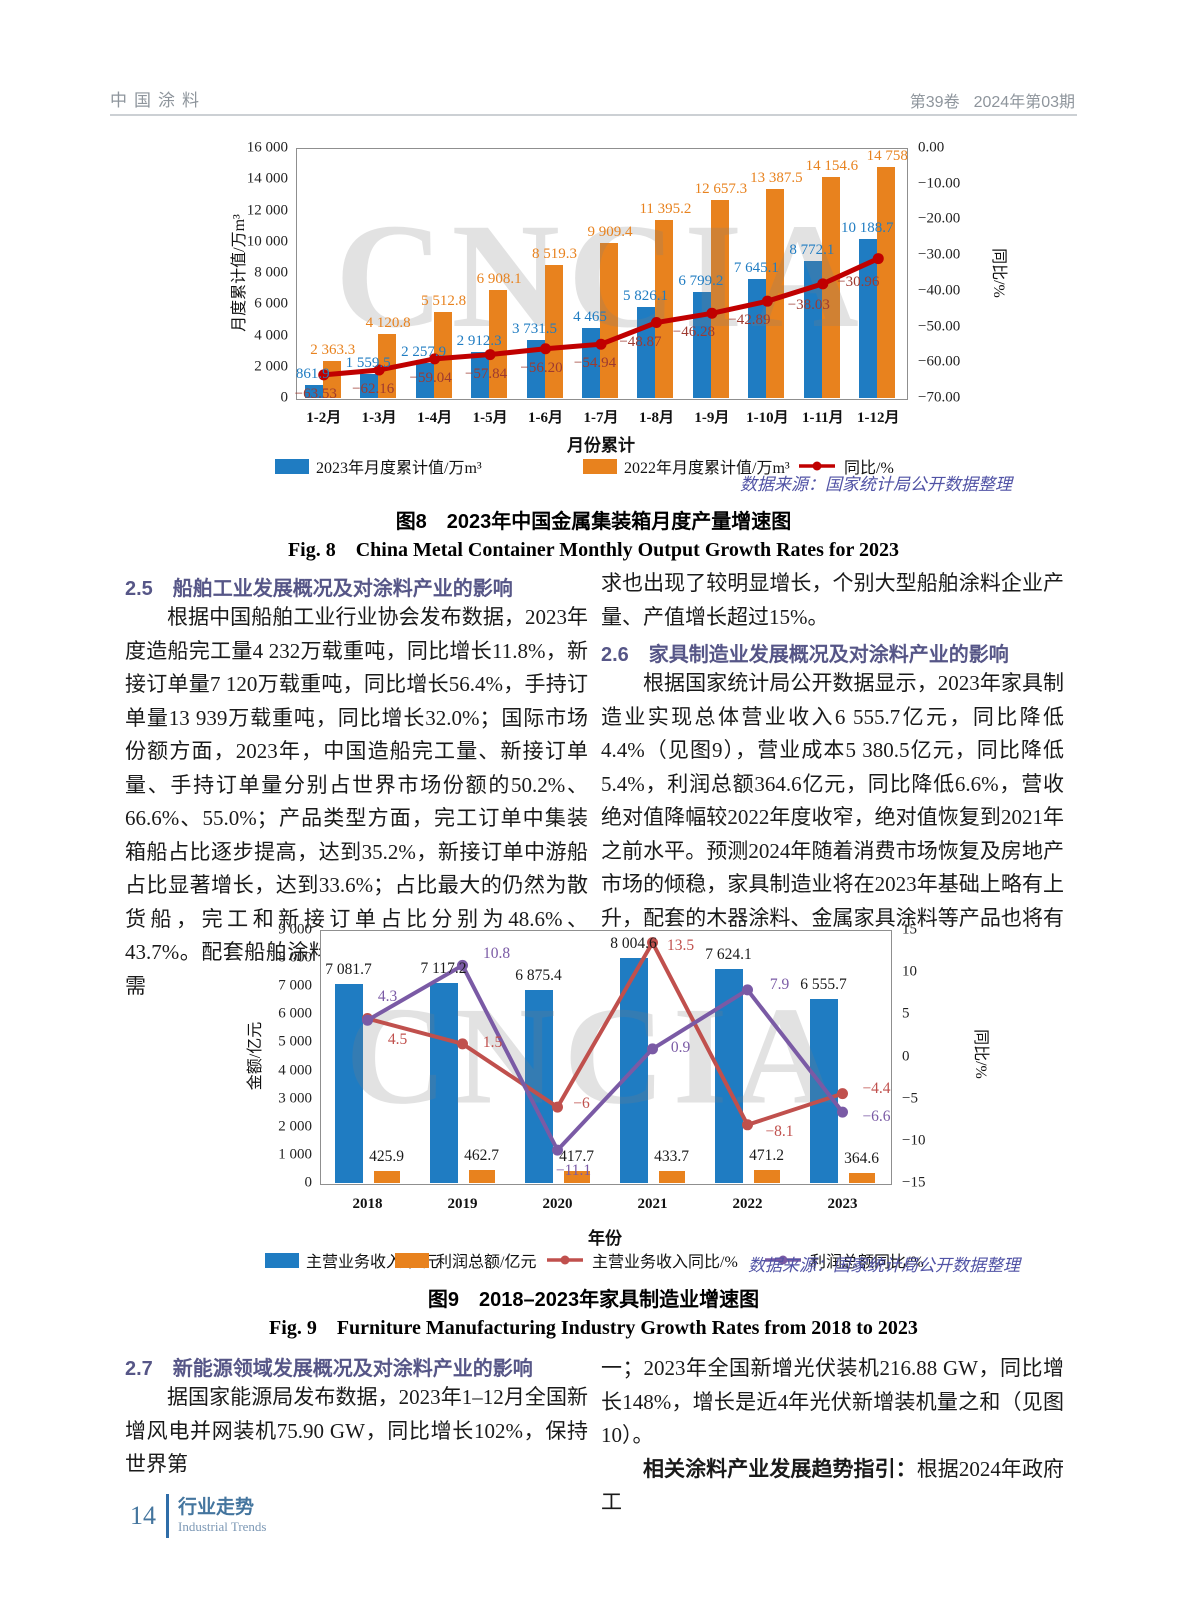 The height and width of the screenshot is (1600, 1187). I want to click on line-value-label: −42.89, so click(749, 320).